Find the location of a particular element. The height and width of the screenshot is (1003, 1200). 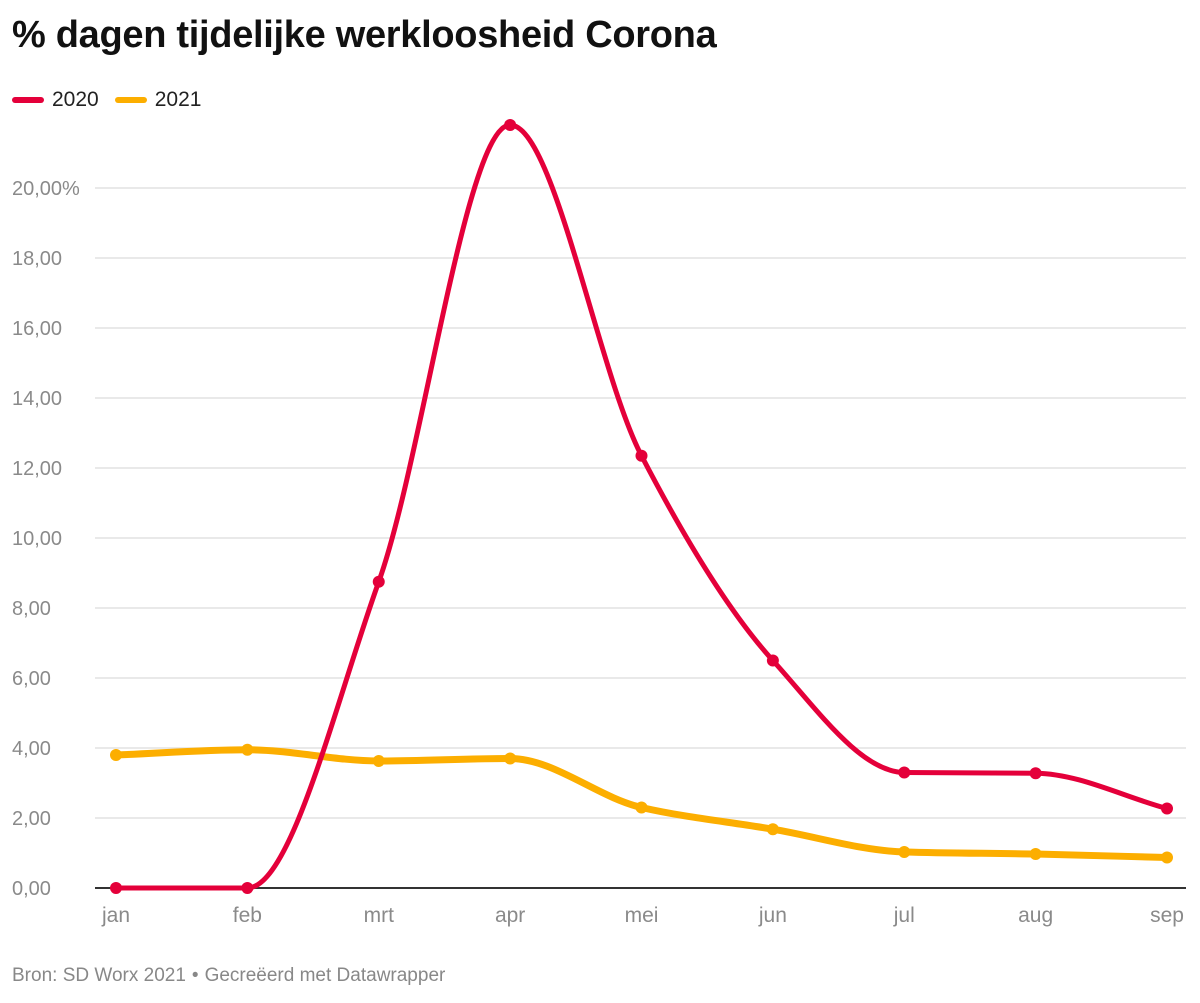

legend-item-2021: 2021 is located at coordinates (158, 100).